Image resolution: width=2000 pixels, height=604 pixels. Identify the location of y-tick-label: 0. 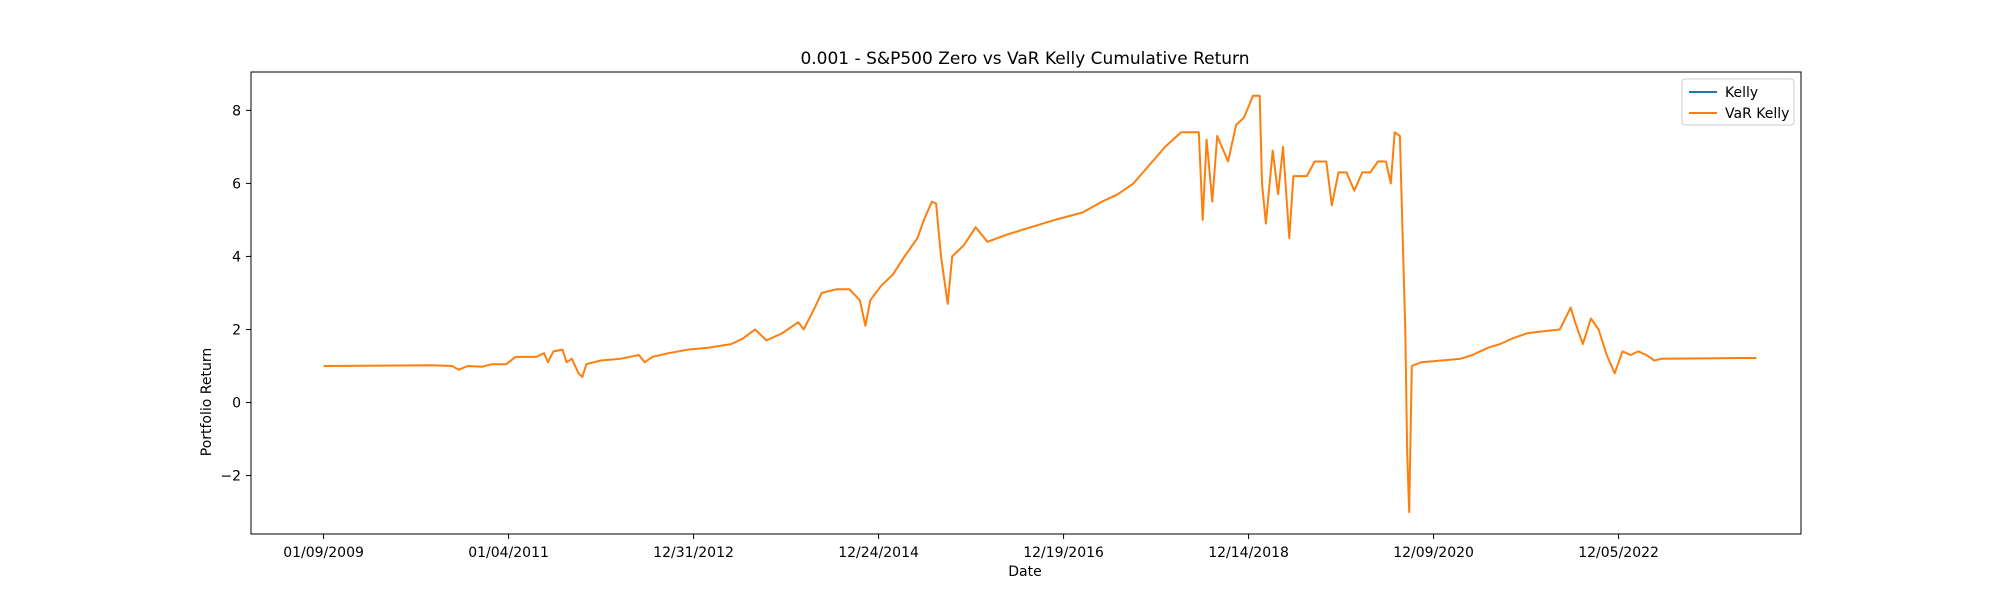
(236, 404).